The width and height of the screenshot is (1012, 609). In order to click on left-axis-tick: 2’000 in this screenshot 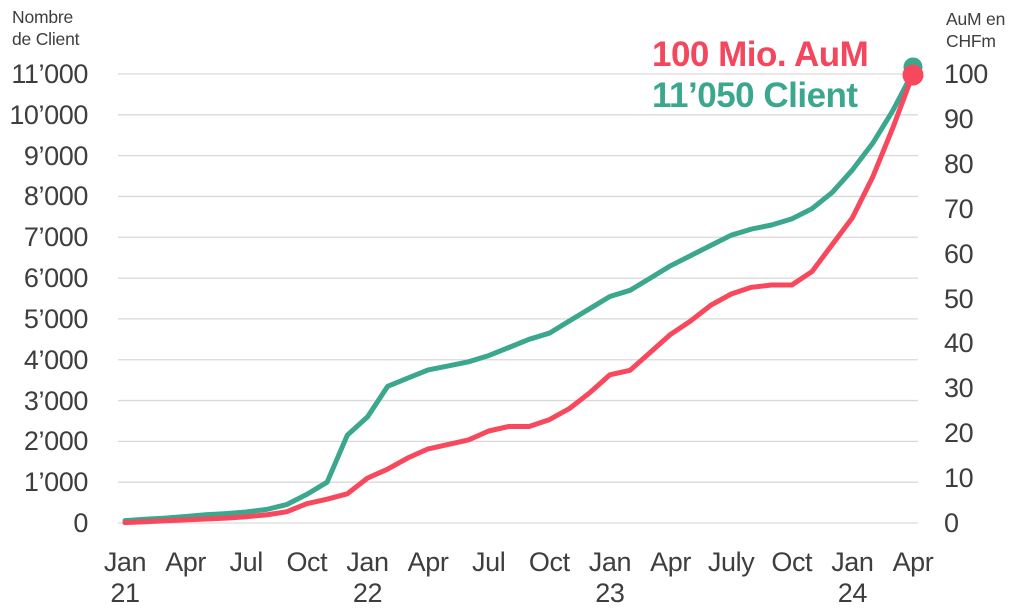, I will do `click(55, 441)`.